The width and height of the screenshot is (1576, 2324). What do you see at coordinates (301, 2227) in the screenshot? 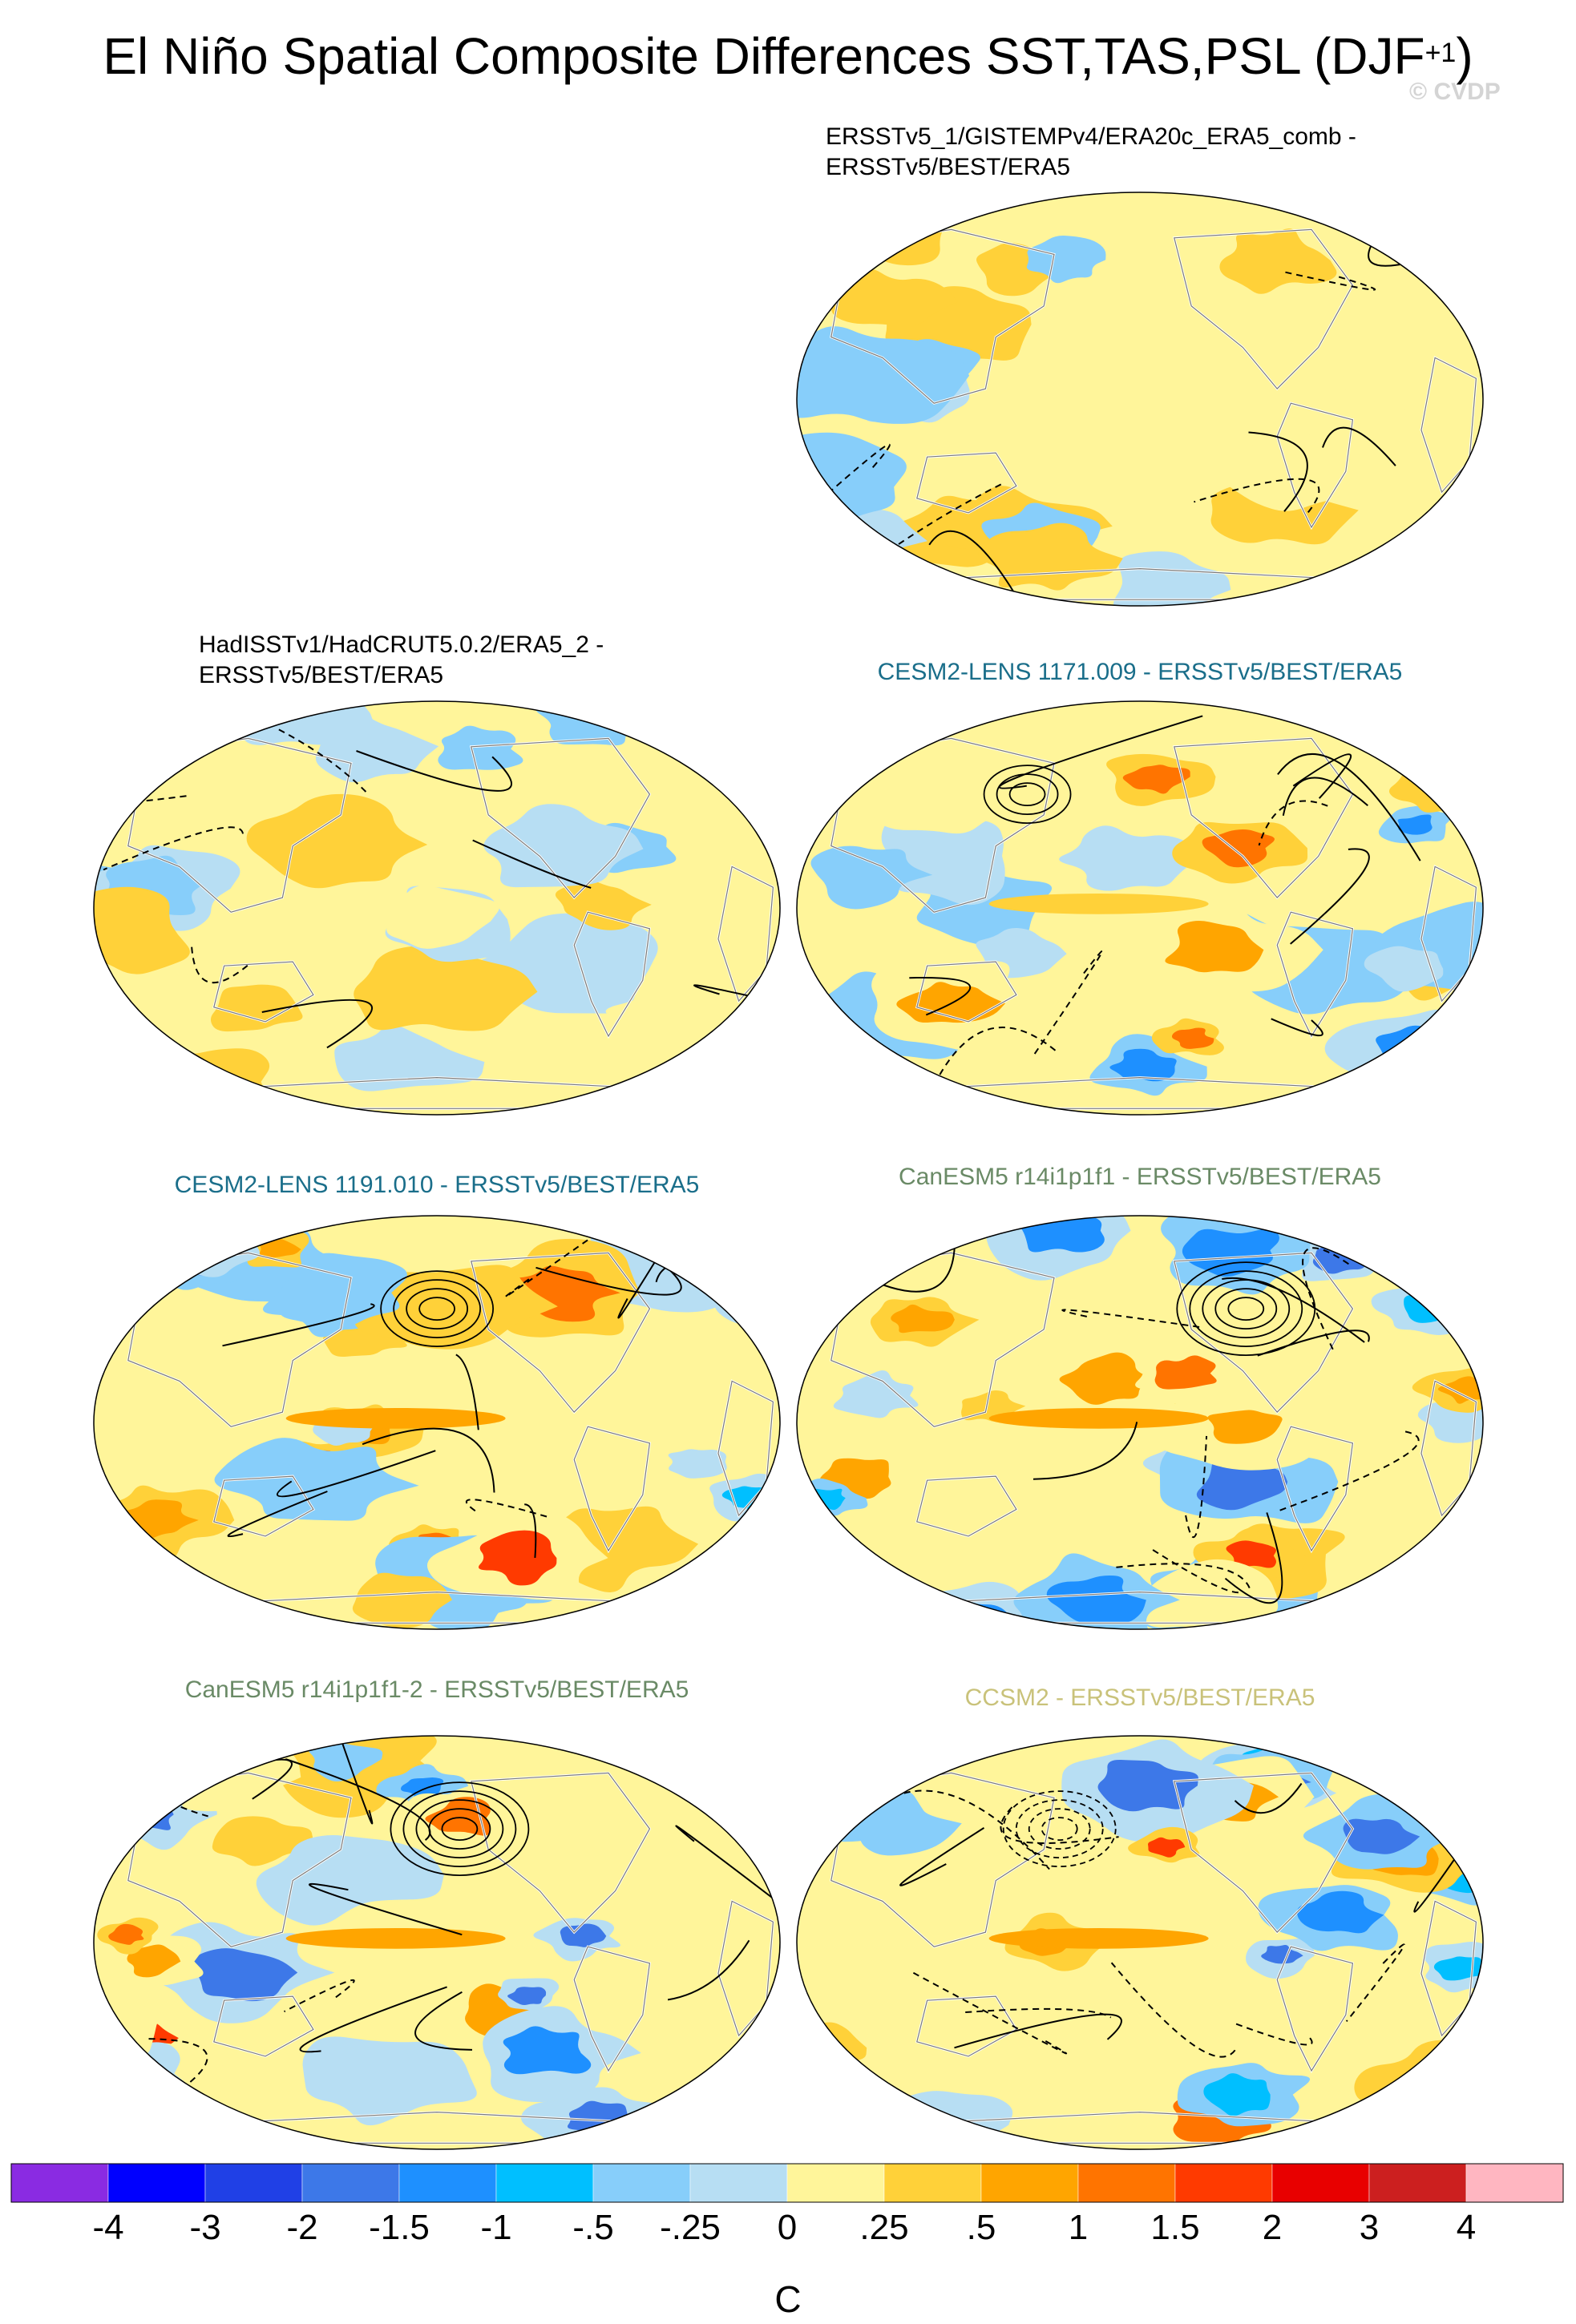
I see `colorbar-tick-label: -2` at bounding box center [301, 2227].